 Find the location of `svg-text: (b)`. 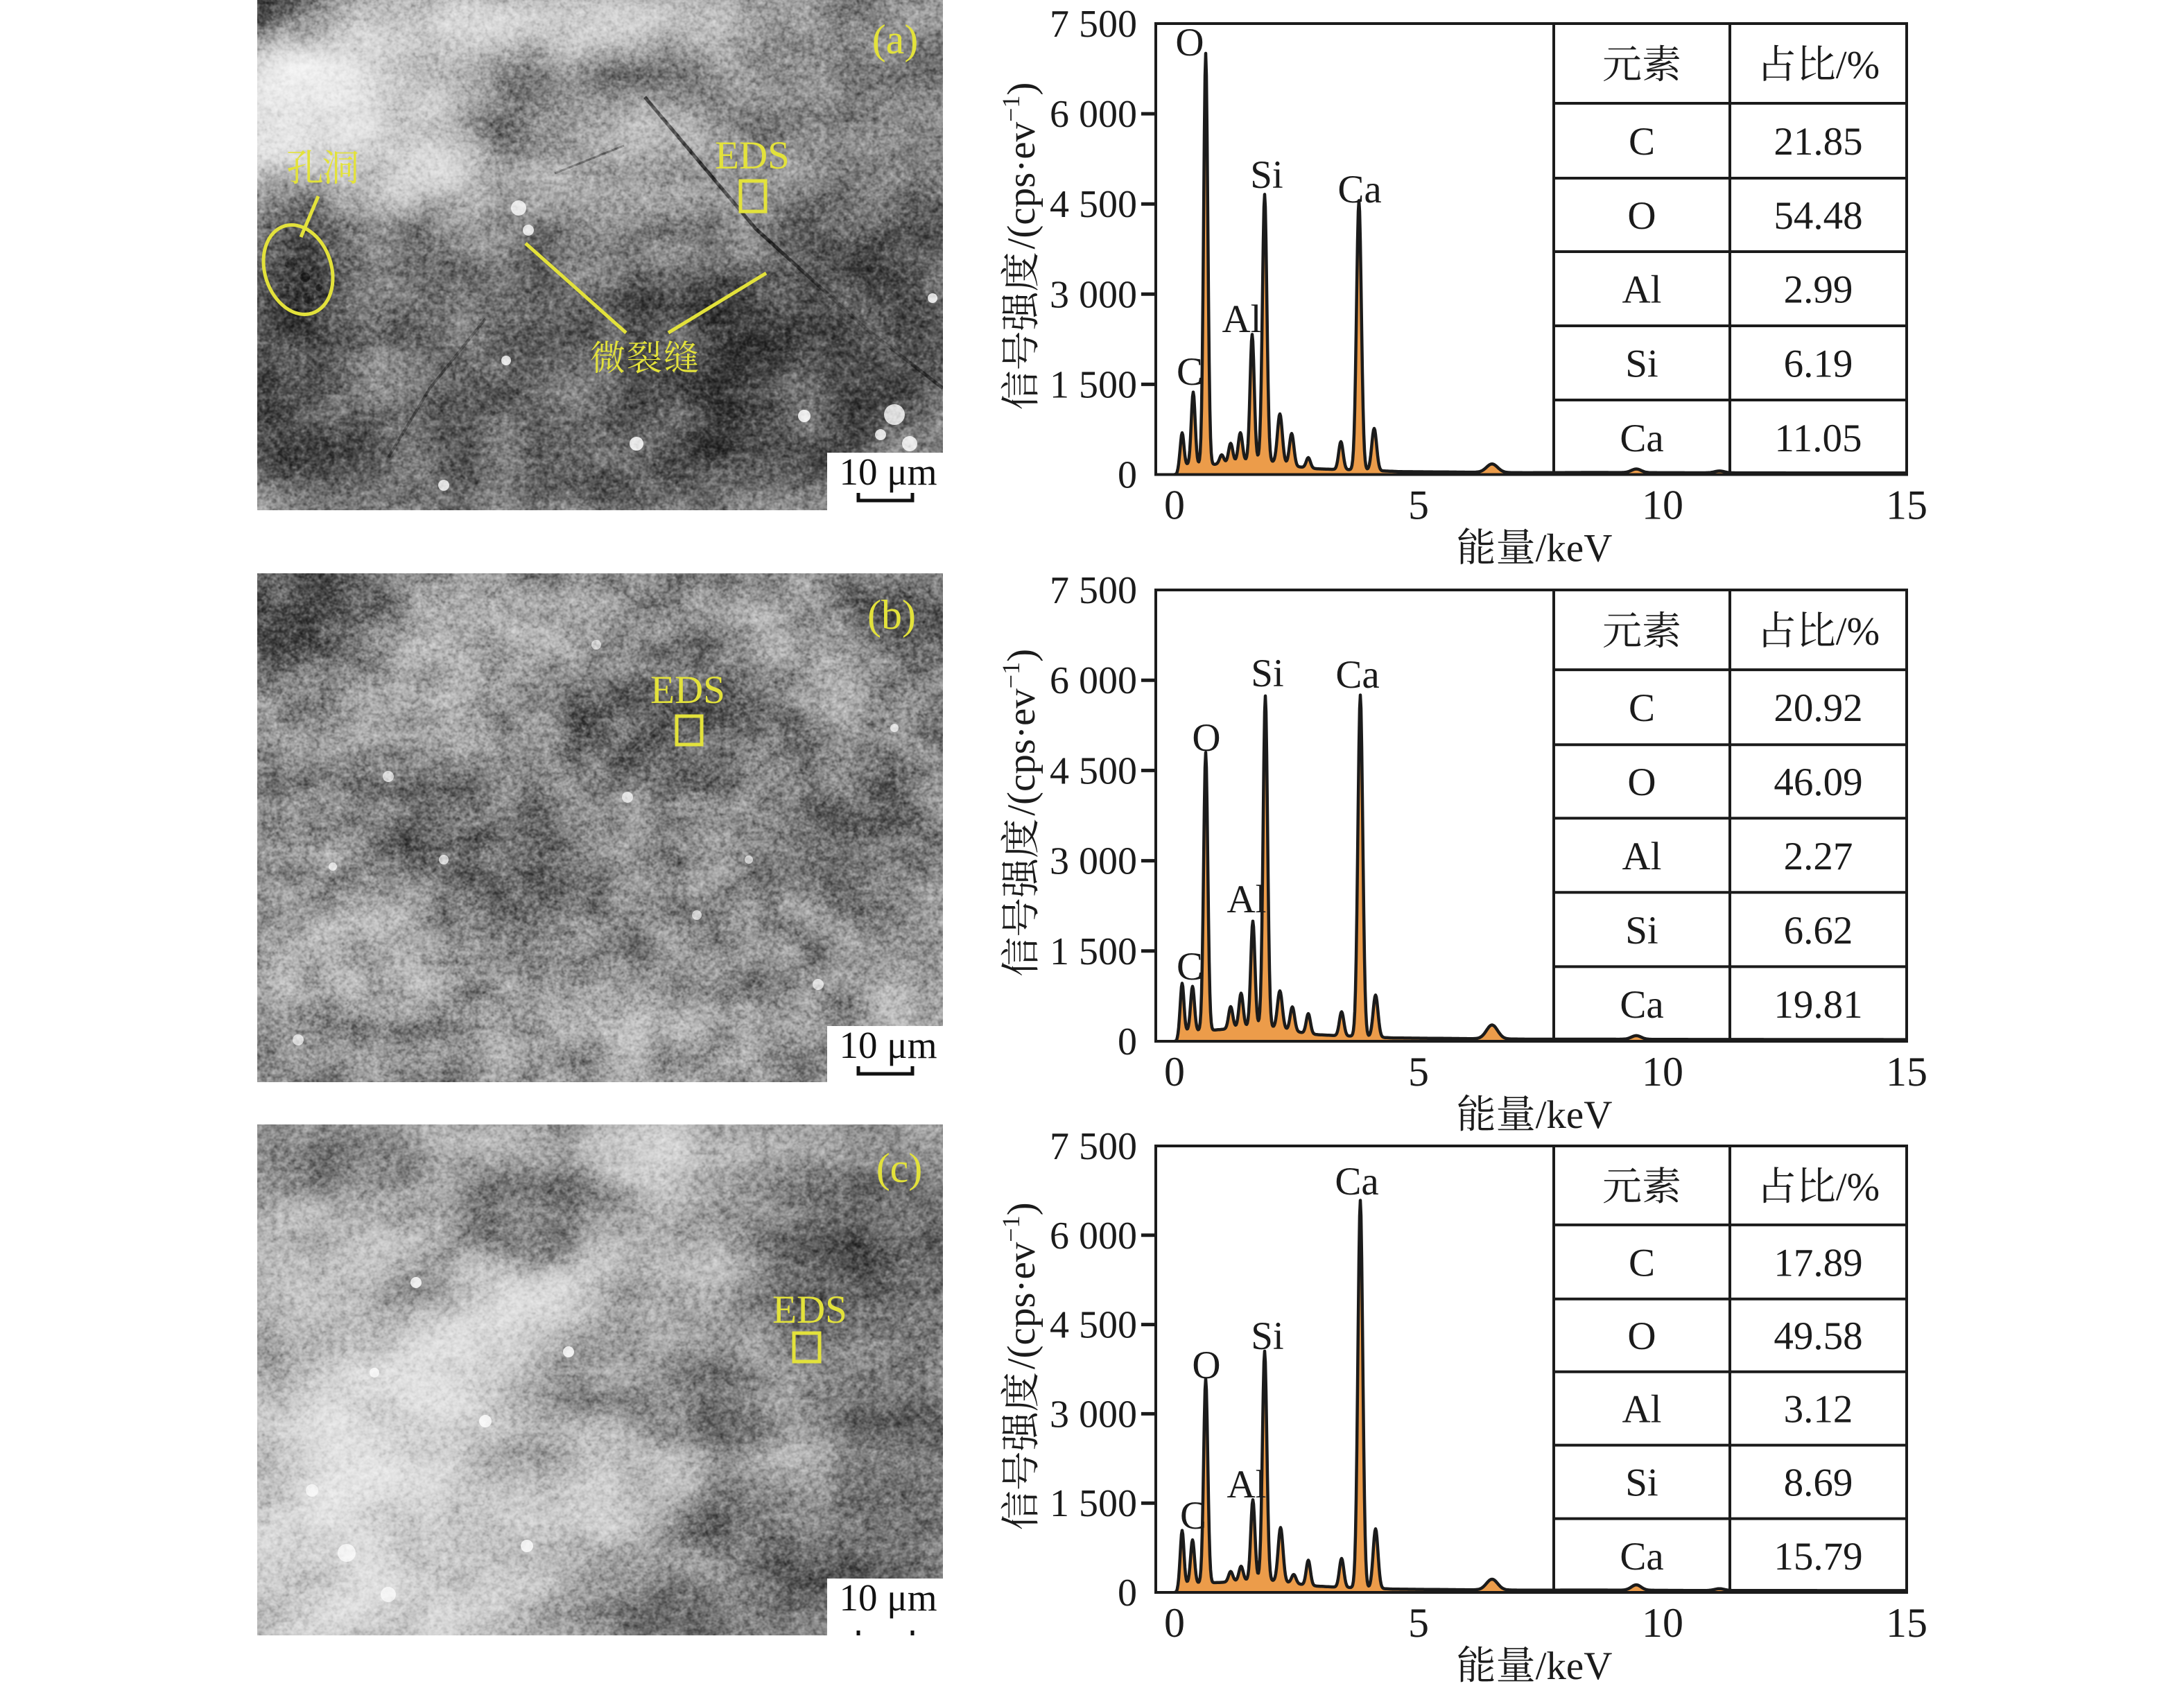

svg-text: (b) is located at coordinates (891, 615).